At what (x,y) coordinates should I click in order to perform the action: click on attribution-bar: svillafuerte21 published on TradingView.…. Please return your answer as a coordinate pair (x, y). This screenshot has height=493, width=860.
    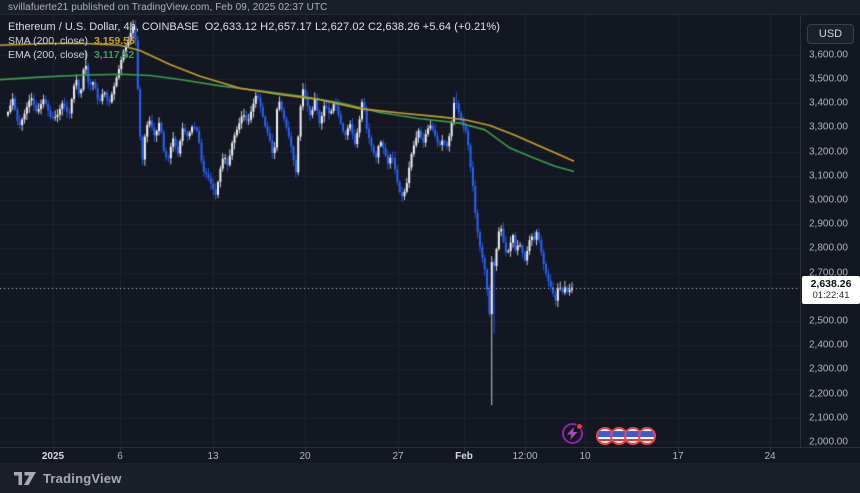
    Looking at the image, I should click on (430, 7).